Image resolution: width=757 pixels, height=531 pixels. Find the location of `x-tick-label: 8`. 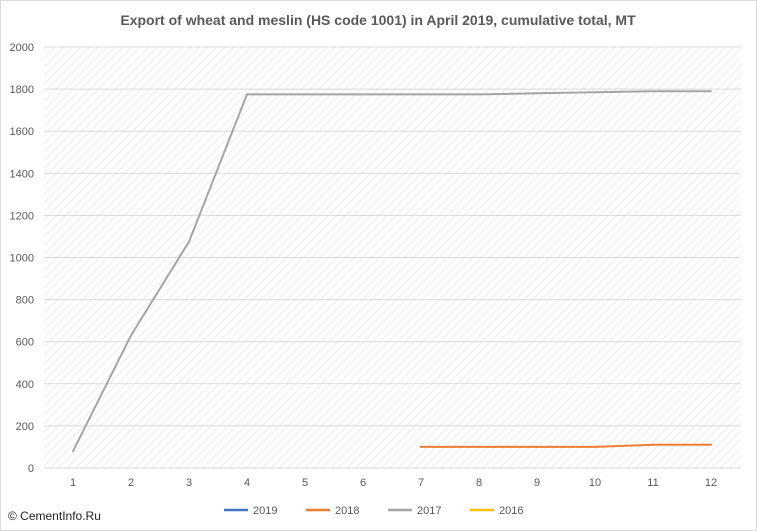

x-tick-label: 8 is located at coordinates (479, 483).